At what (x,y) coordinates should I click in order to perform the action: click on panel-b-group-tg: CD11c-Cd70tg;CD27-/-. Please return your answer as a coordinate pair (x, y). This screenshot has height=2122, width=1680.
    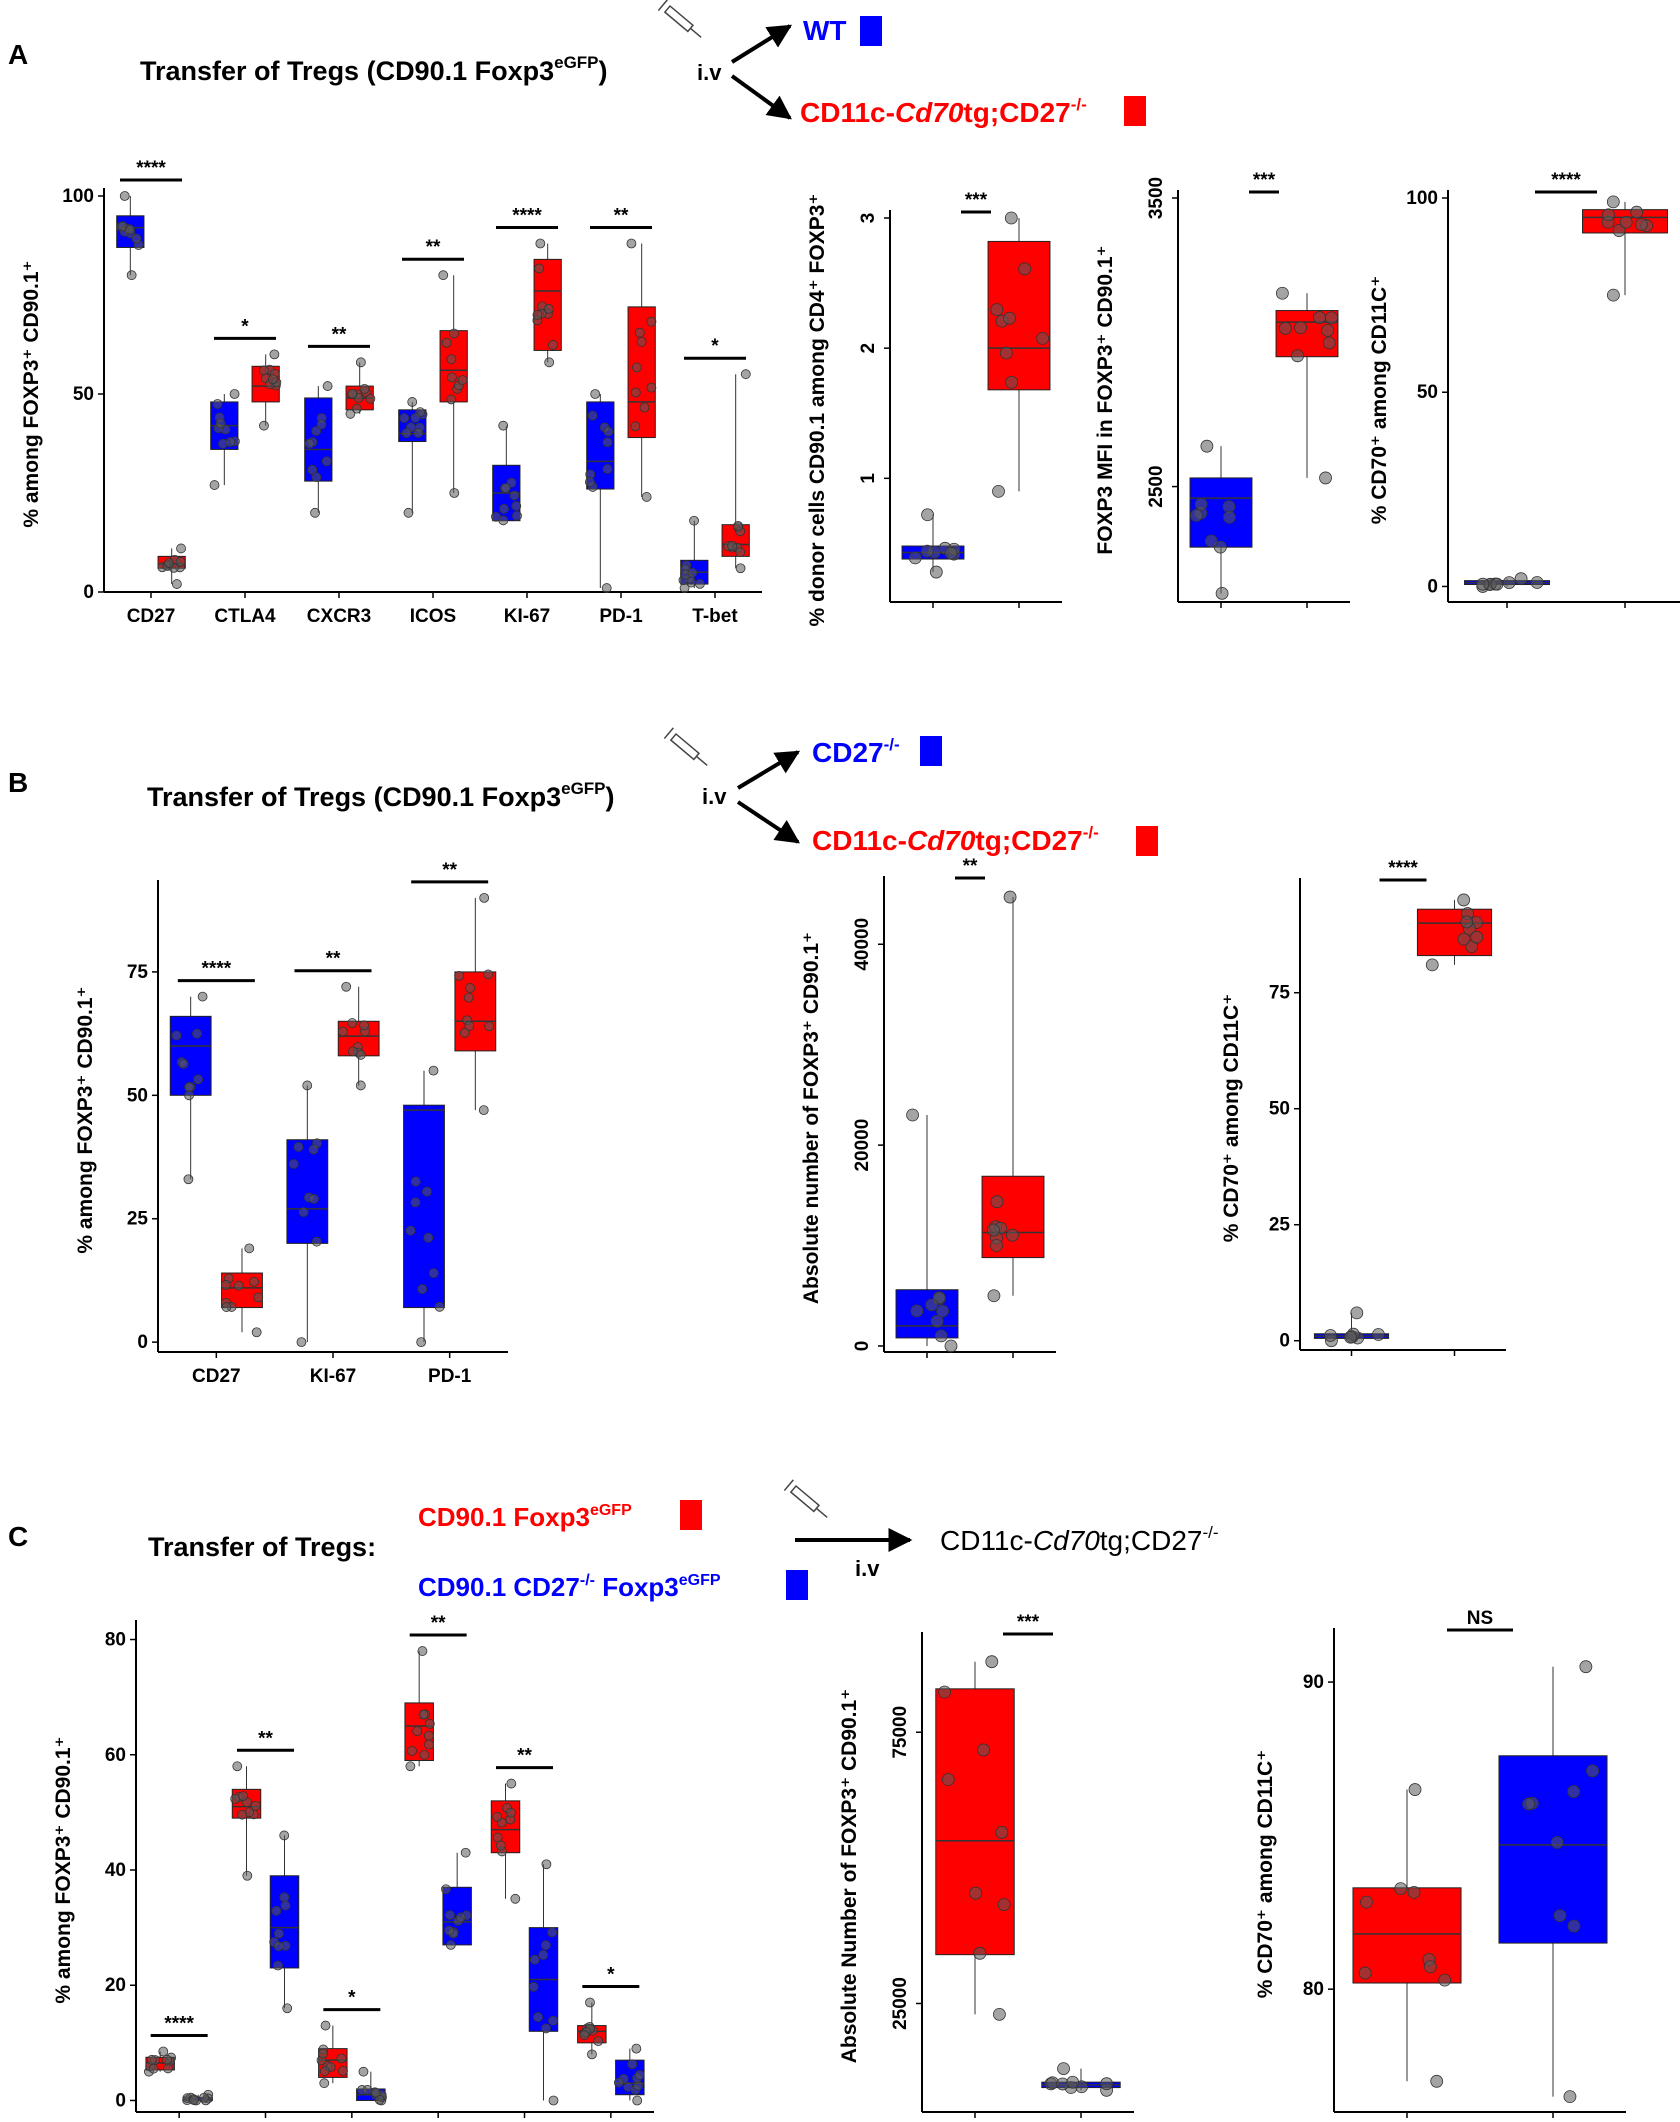
    Looking at the image, I should click on (955, 839).